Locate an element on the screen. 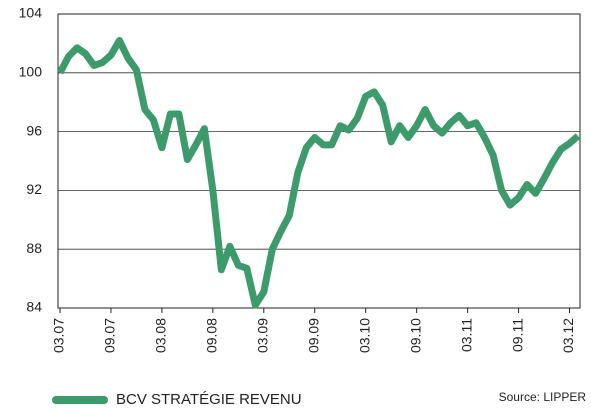 The width and height of the screenshot is (591, 410). x-tick-label: 09.09 is located at coordinates (313, 335).